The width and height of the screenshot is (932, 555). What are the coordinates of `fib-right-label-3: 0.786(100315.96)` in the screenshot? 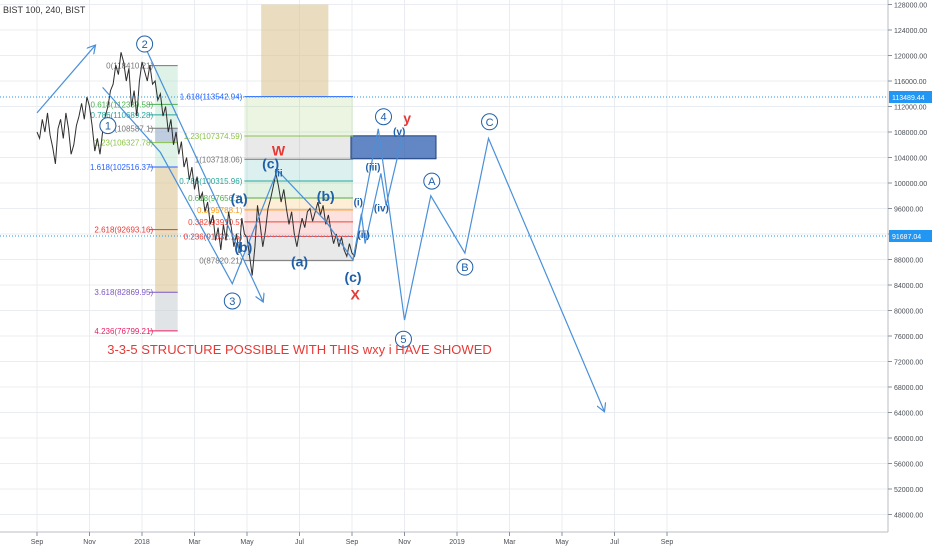 It's located at (211, 181).